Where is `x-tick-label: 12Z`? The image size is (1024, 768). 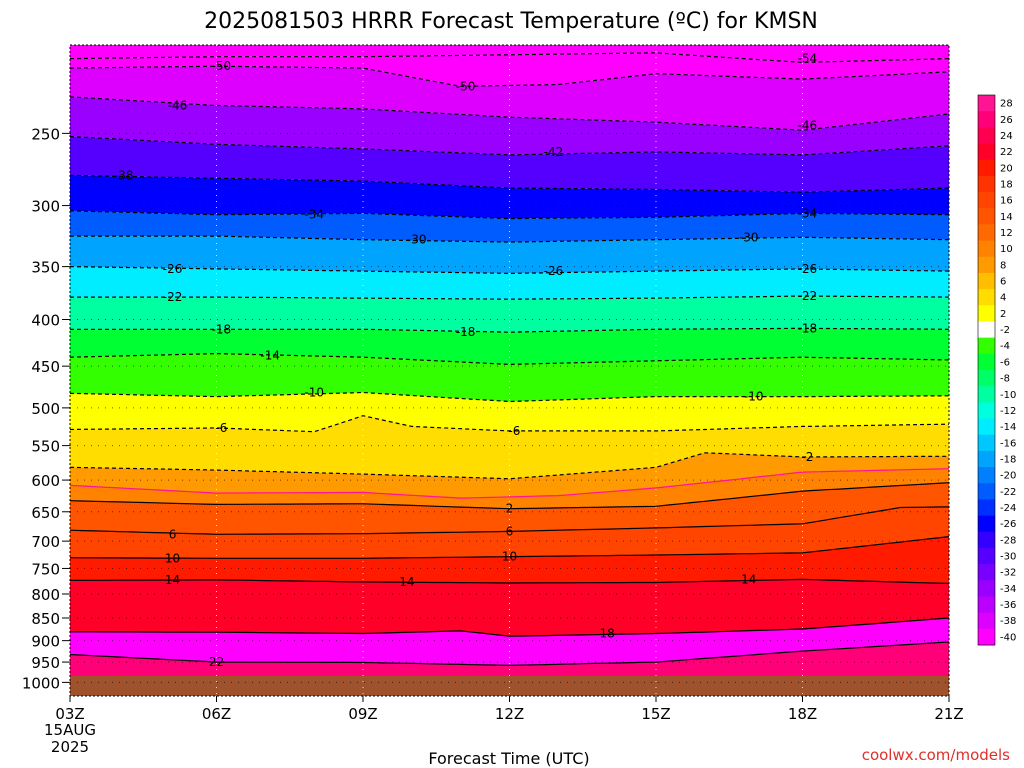
x-tick-label: 12Z is located at coordinates (509, 714).